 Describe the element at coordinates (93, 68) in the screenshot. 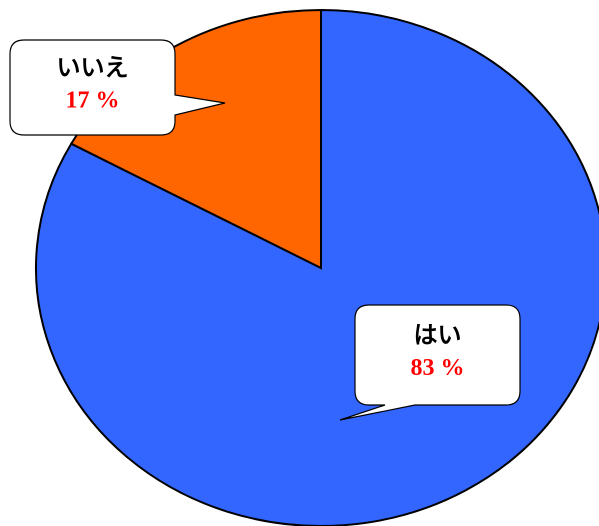

I see `slice-label: いいえ` at that location.